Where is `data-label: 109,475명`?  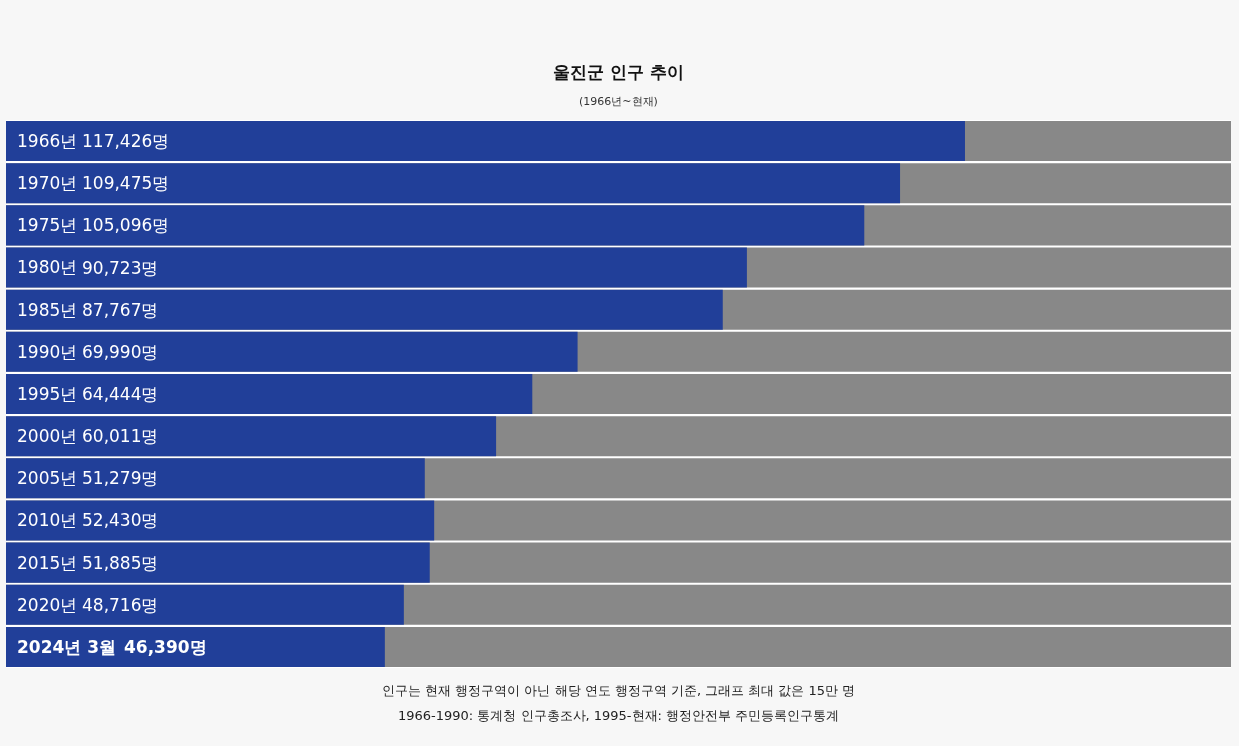
data-label: 109,475명 is located at coordinates (126, 183).